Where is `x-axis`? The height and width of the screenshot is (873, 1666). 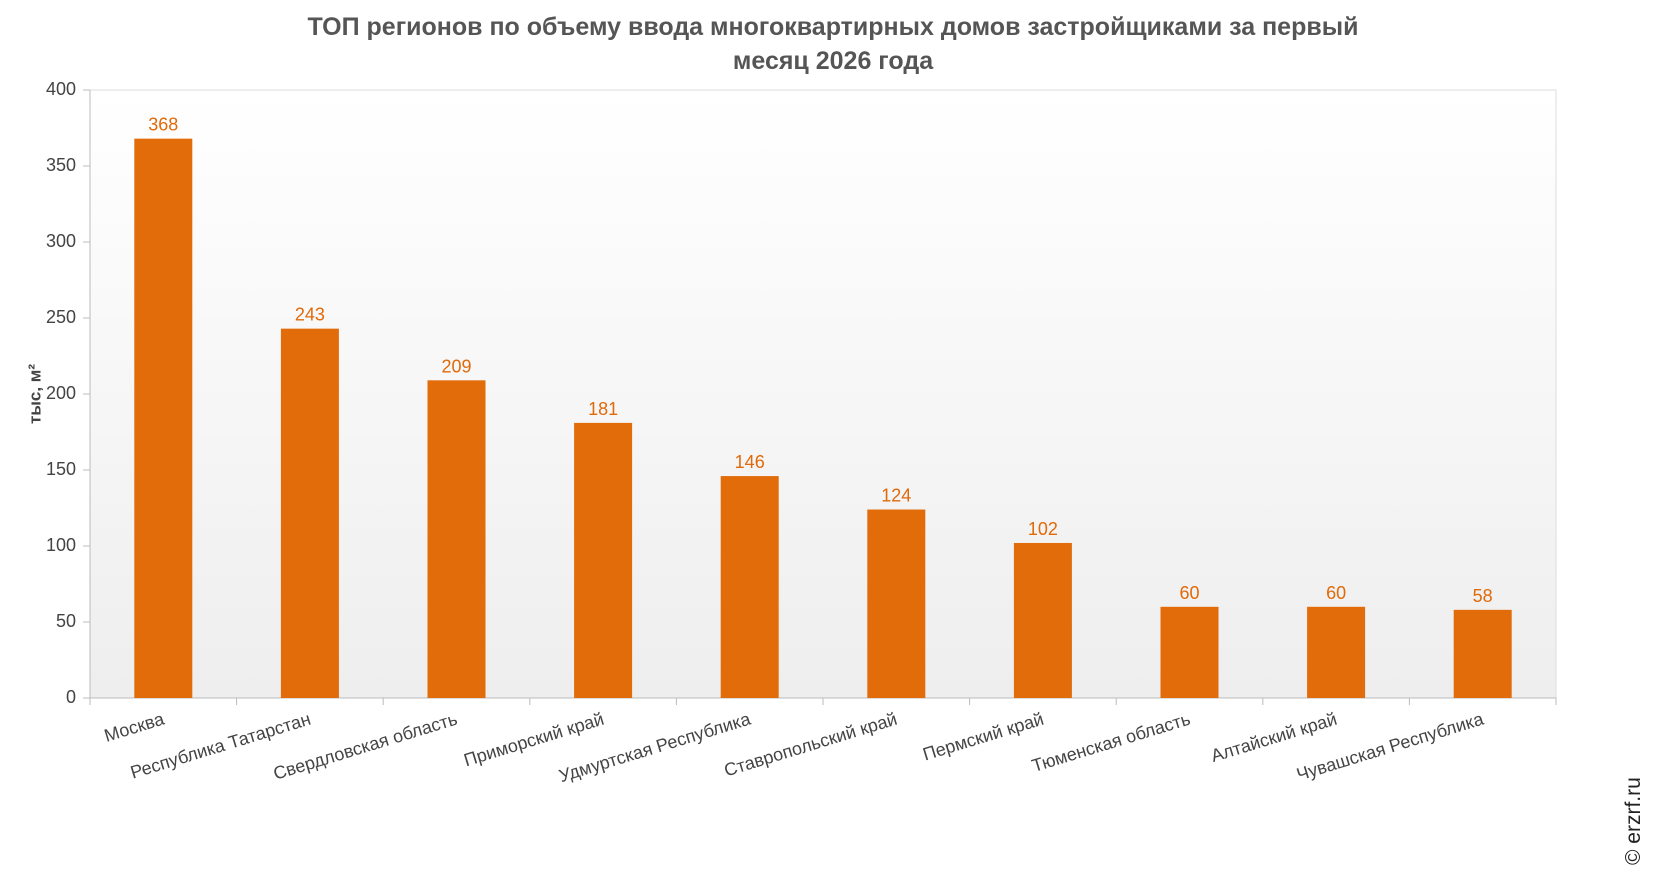
x-axis is located at coordinates (823, 701).